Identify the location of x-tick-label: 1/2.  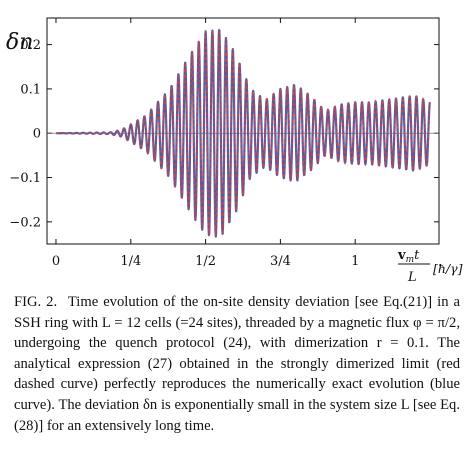
(205, 261).